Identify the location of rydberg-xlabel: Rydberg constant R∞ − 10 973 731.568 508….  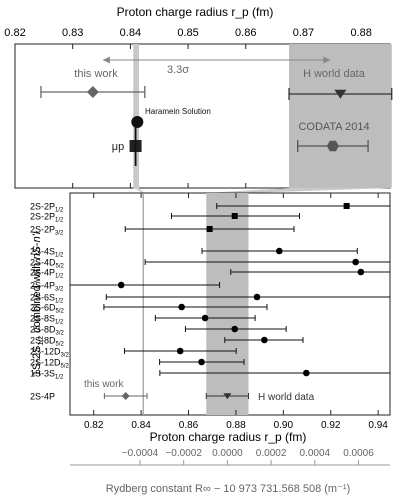
(228, 489).